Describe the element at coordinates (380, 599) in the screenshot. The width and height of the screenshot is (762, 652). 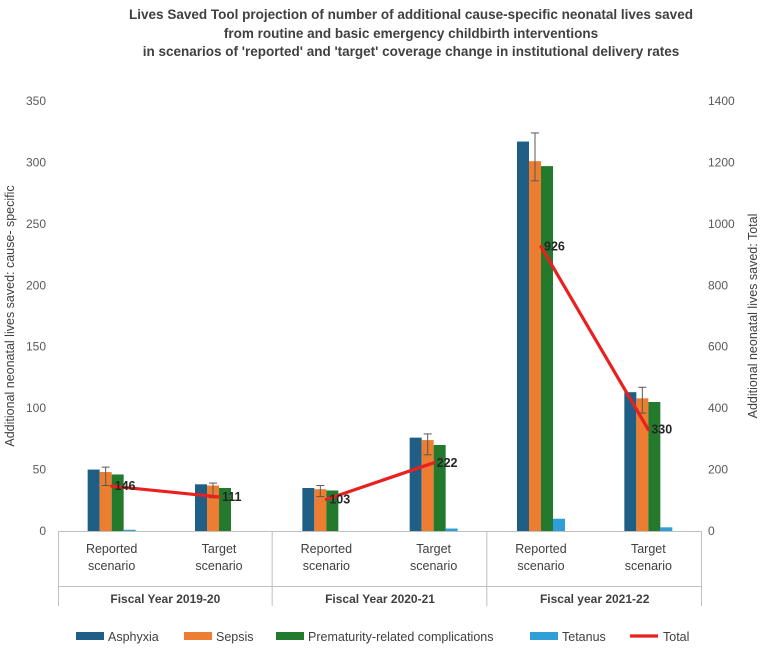
I see `x-group-label: Fiscal Year 2020-21` at that location.